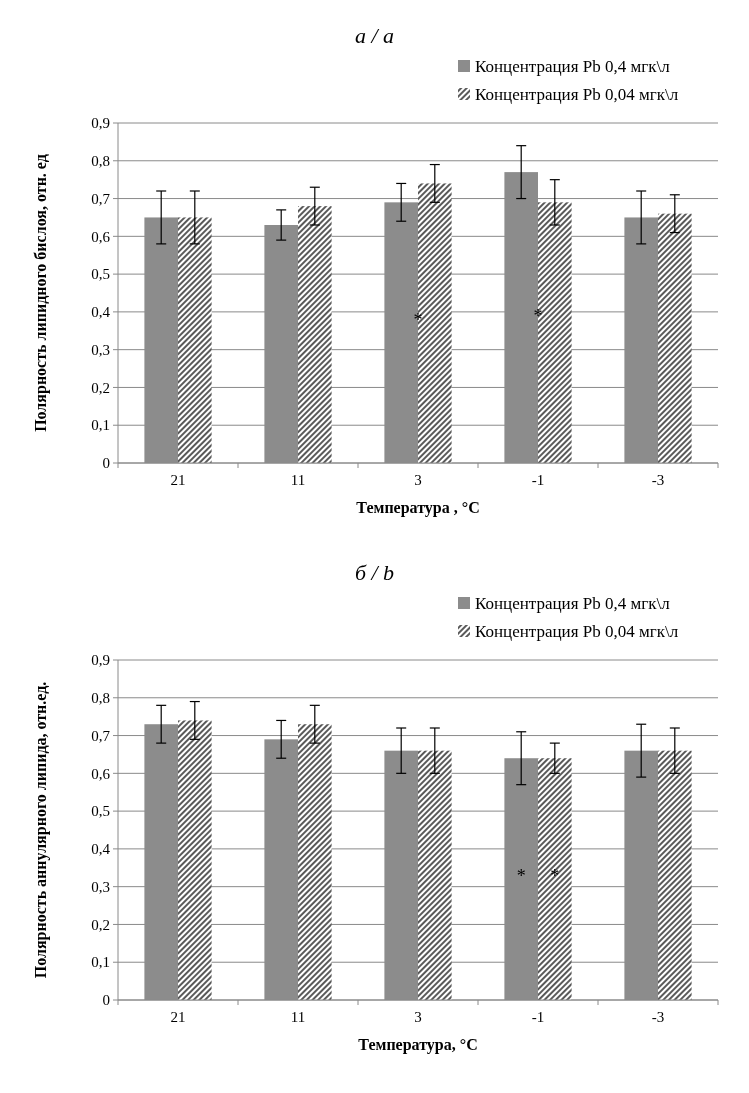 This screenshot has height=1093, width=749. What do you see at coordinates (418, 1045) in the screenshot?
I see `x-axis-title: Температура, °С` at bounding box center [418, 1045].